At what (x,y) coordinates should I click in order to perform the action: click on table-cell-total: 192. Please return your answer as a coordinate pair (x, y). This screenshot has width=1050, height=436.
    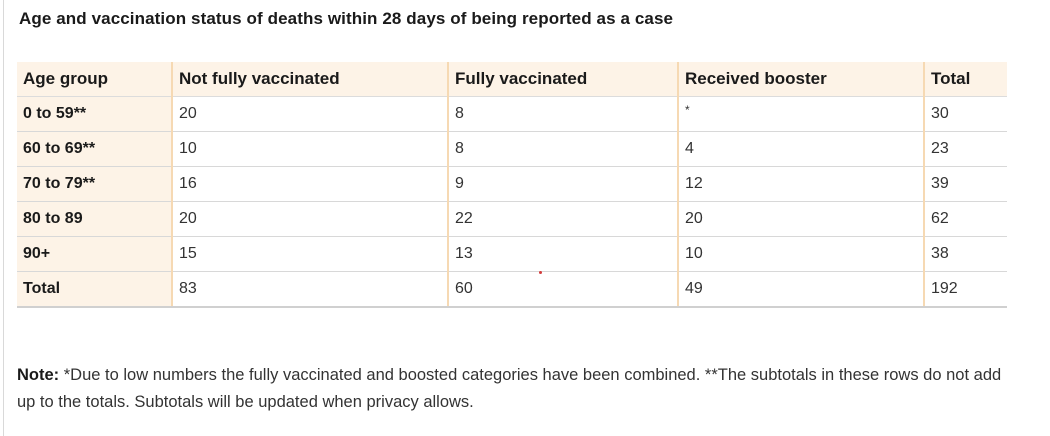
    Looking at the image, I should click on (965, 289).